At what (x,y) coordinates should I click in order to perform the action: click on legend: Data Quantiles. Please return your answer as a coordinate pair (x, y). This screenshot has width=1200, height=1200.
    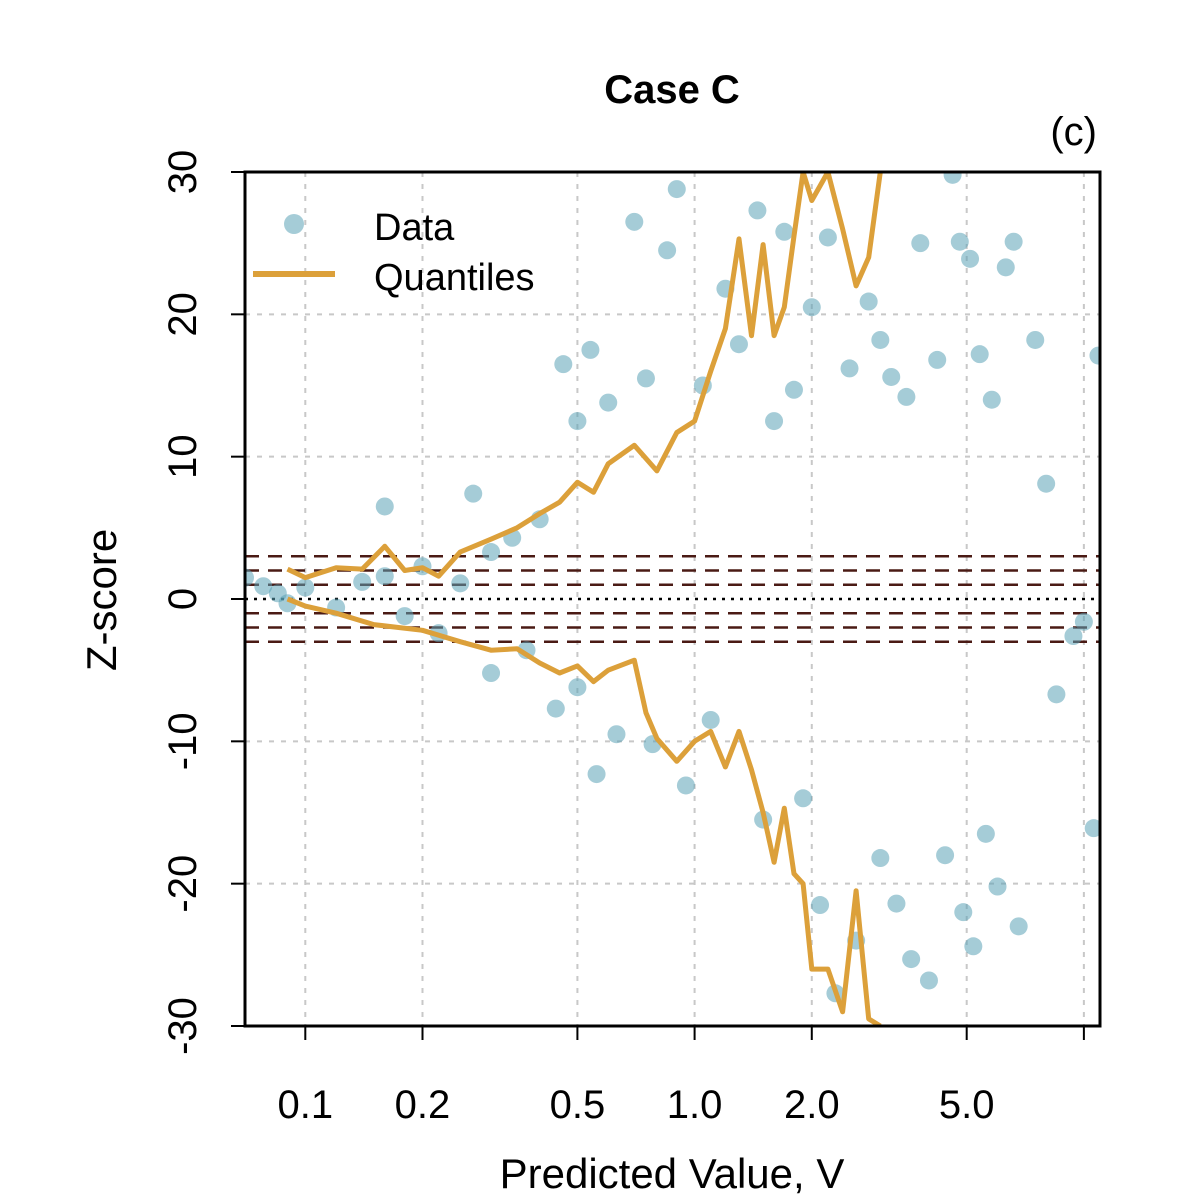
    Looking at the image, I should click on (394, 253).